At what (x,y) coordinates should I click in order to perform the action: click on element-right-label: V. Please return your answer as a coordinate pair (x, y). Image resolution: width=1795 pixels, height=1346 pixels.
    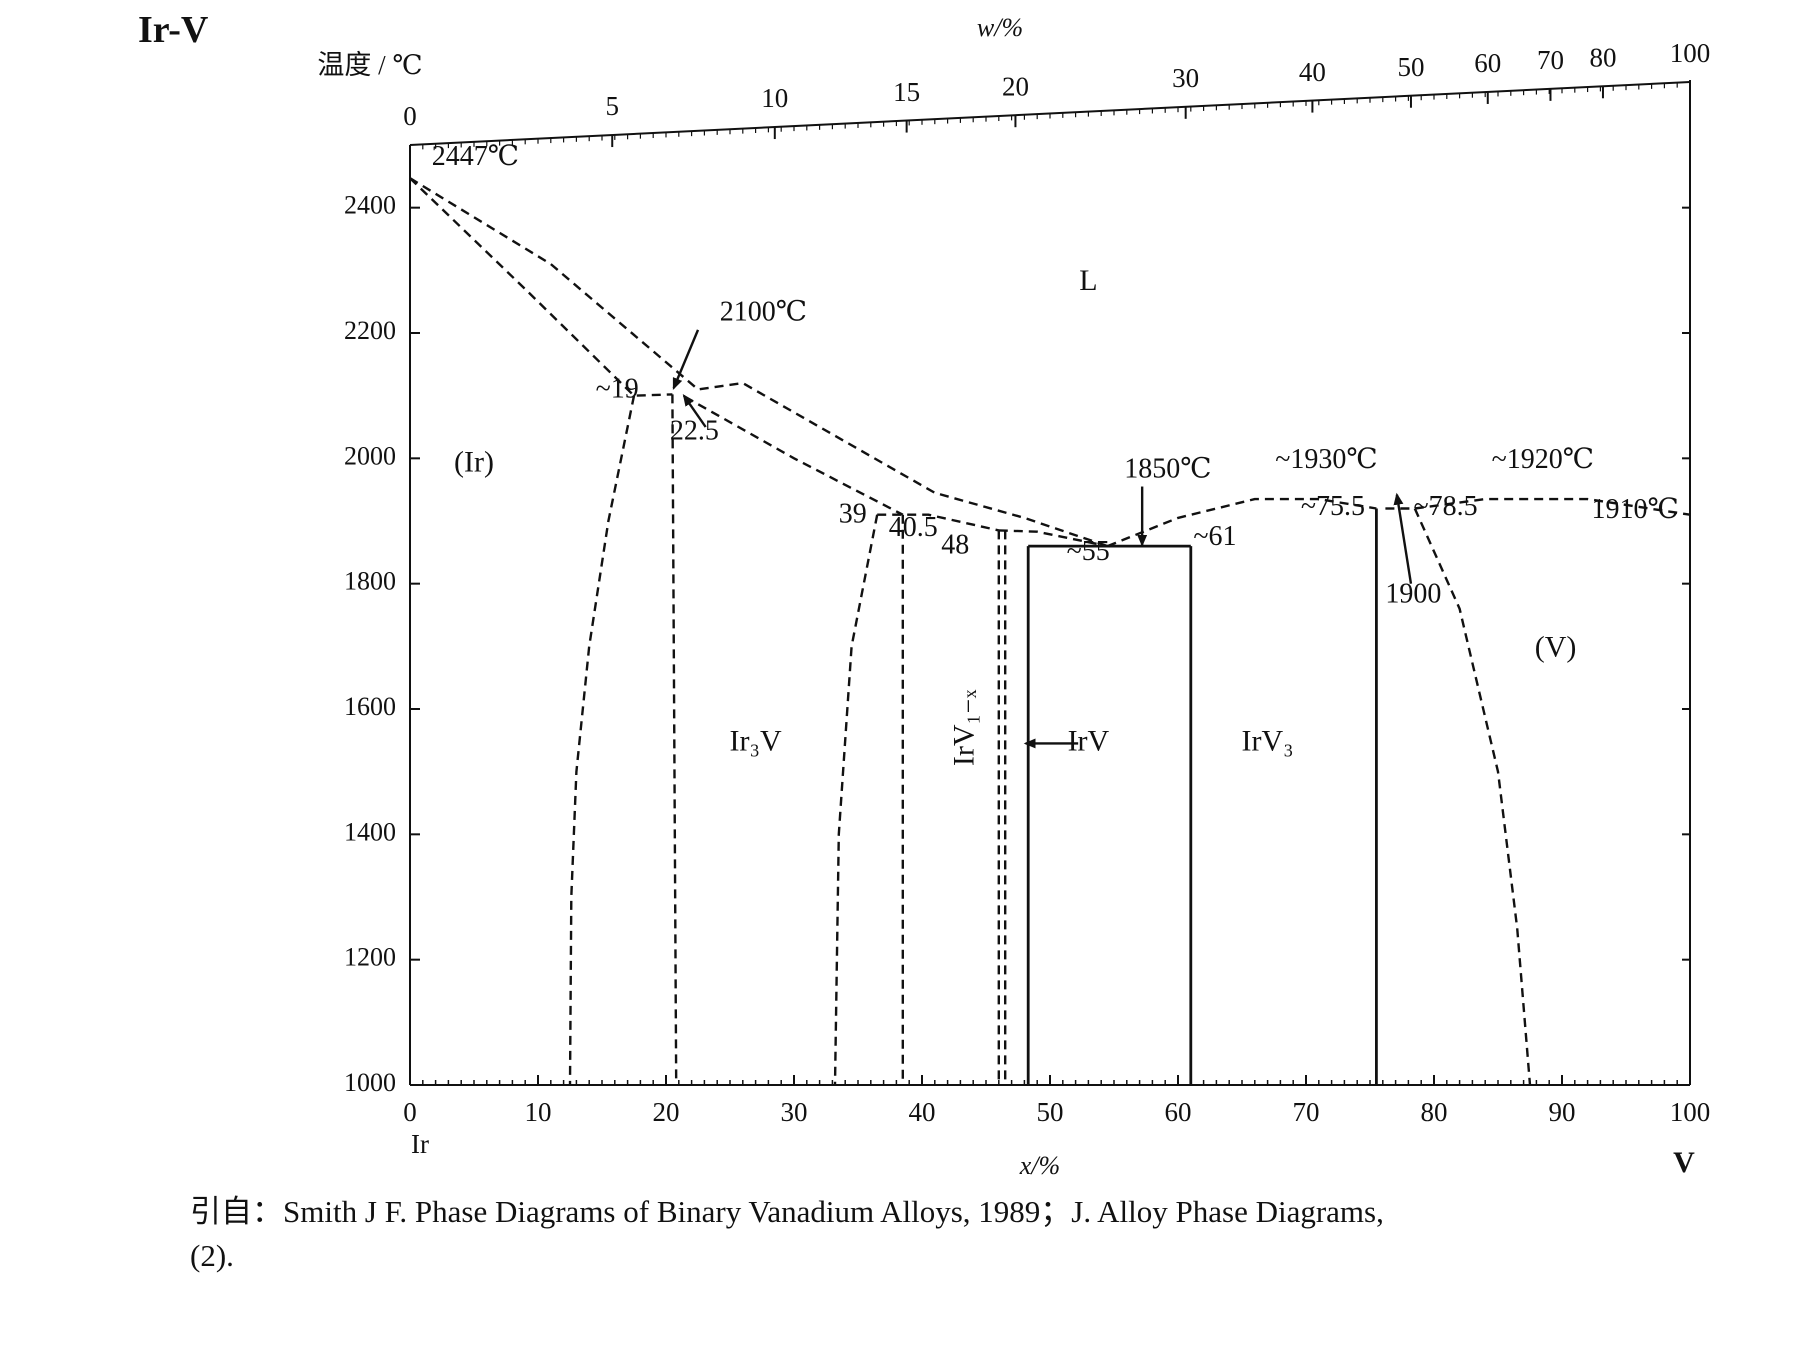
    Looking at the image, I should click on (1684, 1162).